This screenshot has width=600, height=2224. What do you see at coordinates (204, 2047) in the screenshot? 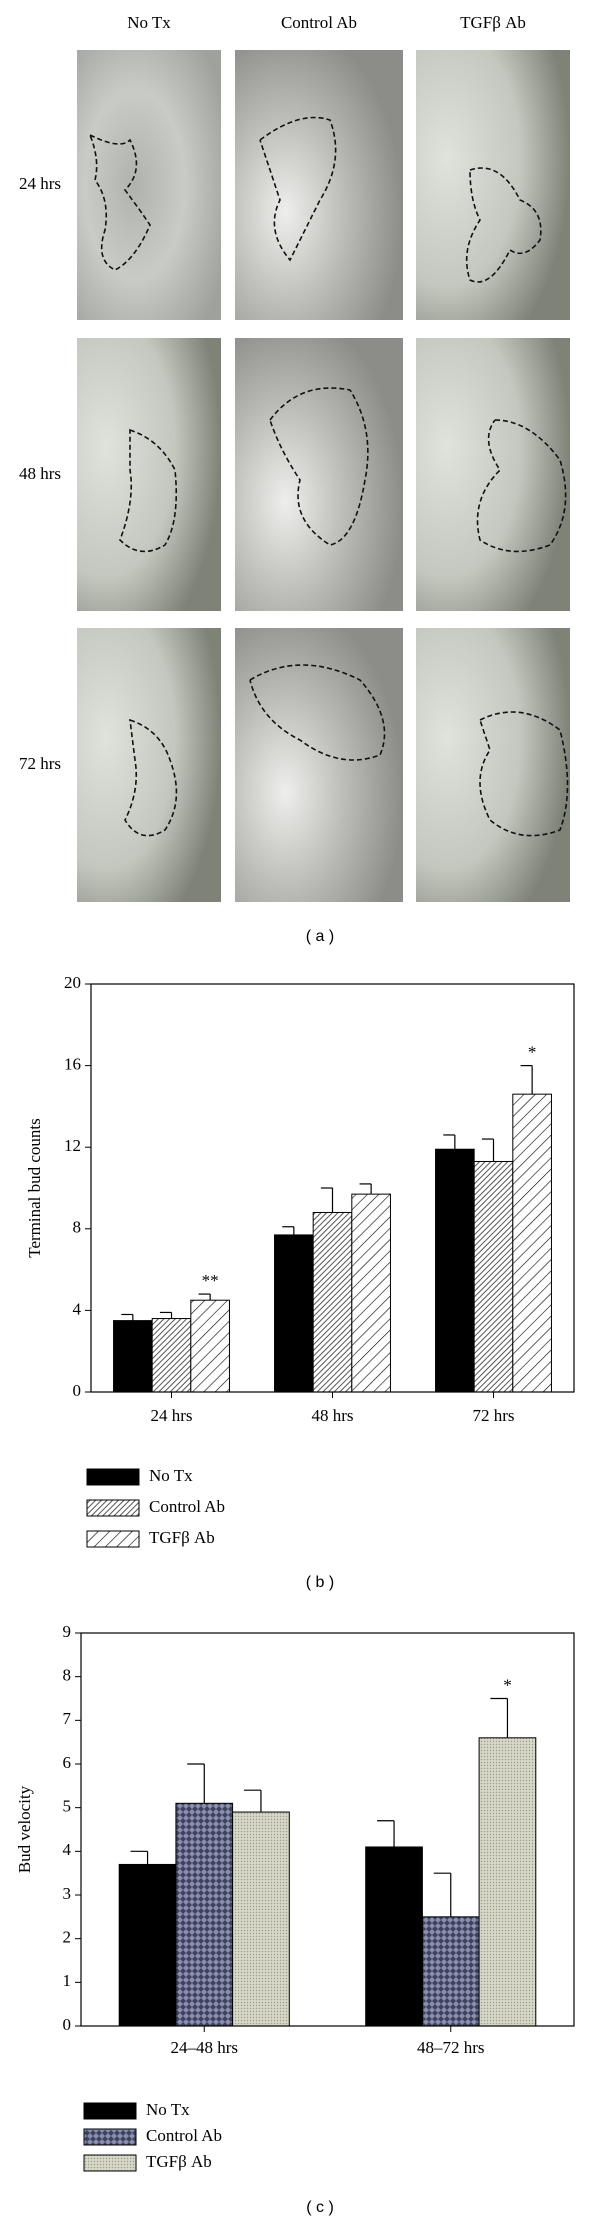
I see `x-tick-label: 24–48 hrs` at bounding box center [204, 2047].